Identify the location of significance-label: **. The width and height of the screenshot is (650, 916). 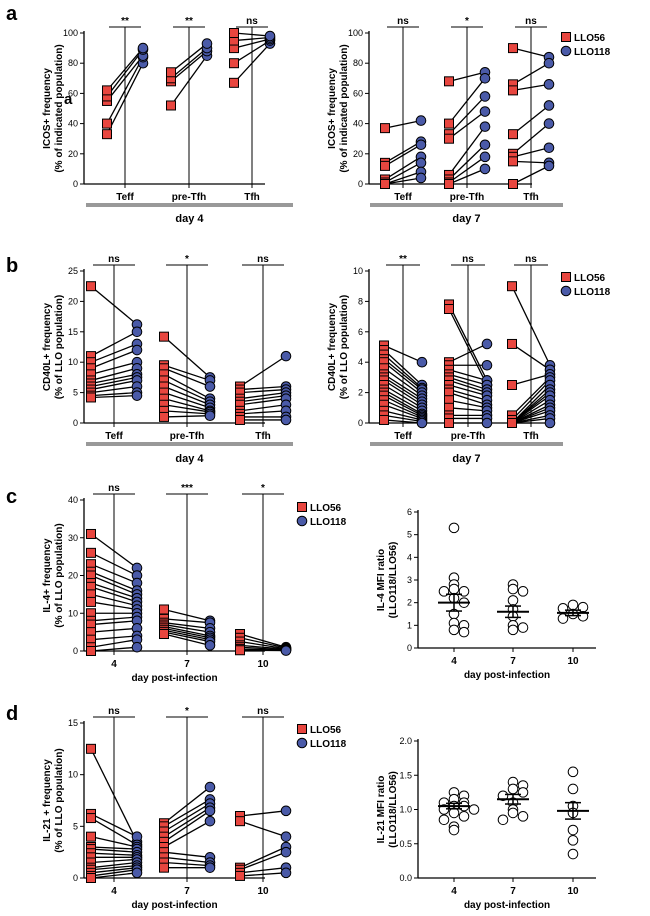
(189, 21).